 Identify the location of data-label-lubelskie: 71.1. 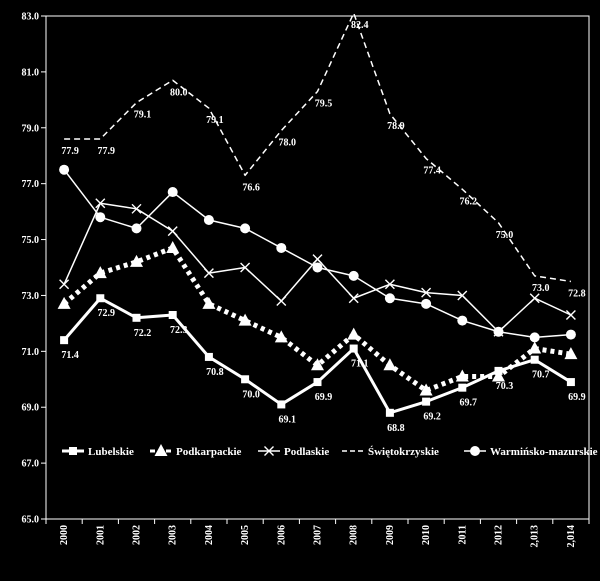
(360, 364).